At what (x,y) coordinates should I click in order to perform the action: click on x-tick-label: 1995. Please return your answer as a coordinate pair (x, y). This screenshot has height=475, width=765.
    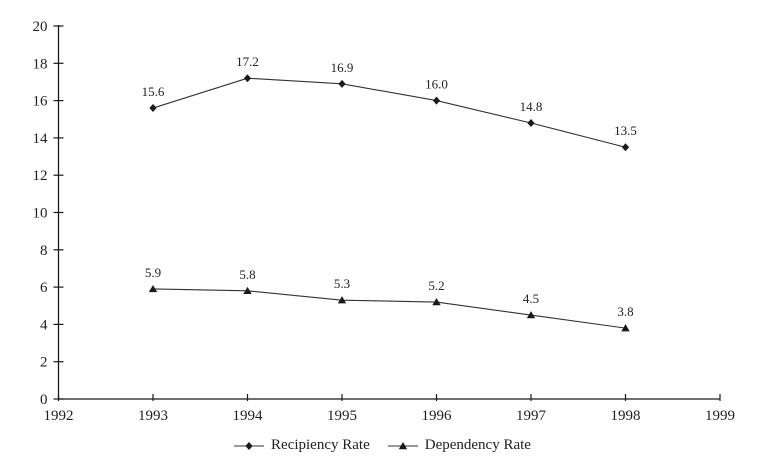
    Looking at the image, I should click on (342, 416).